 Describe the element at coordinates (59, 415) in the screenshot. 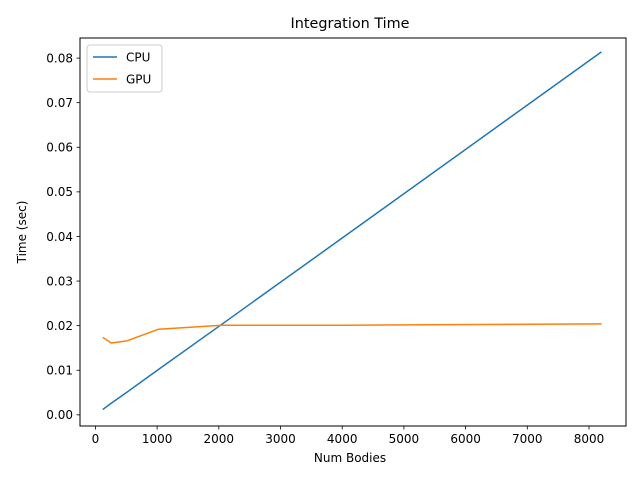

I see `y-tick-label: 0.00` at that location.